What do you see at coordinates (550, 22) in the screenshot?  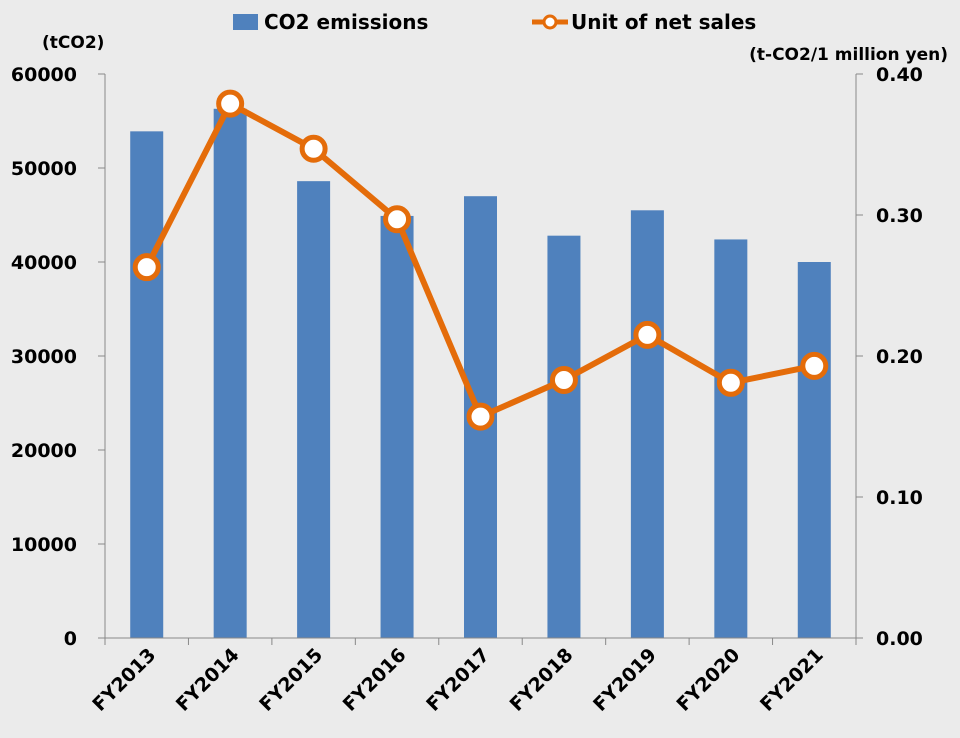 I see `legend-swatch-marker` at bounding box center [550, 22].